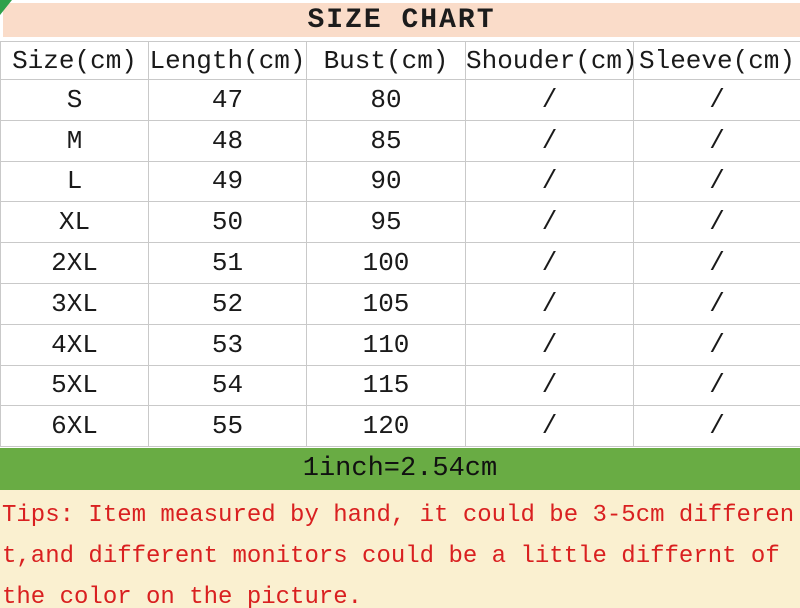  Describe the element at coordinates (549, 60) in the screenshot. I see `column-header: Shouder(cm)` at that location.